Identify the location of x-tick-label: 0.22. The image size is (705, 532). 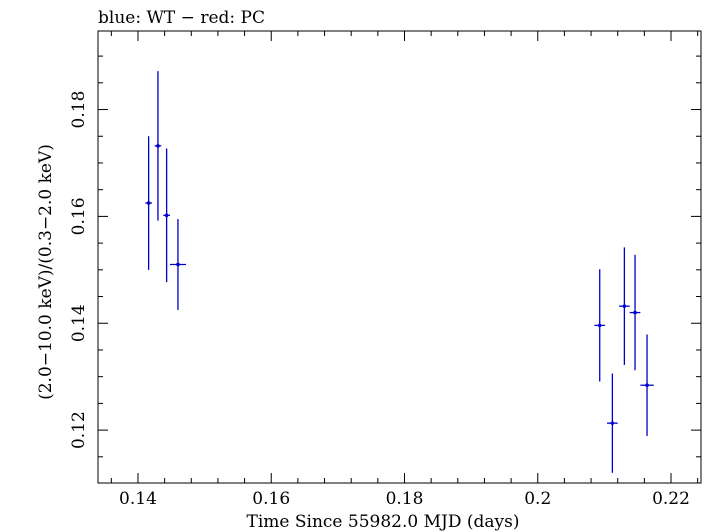
(671, 499).